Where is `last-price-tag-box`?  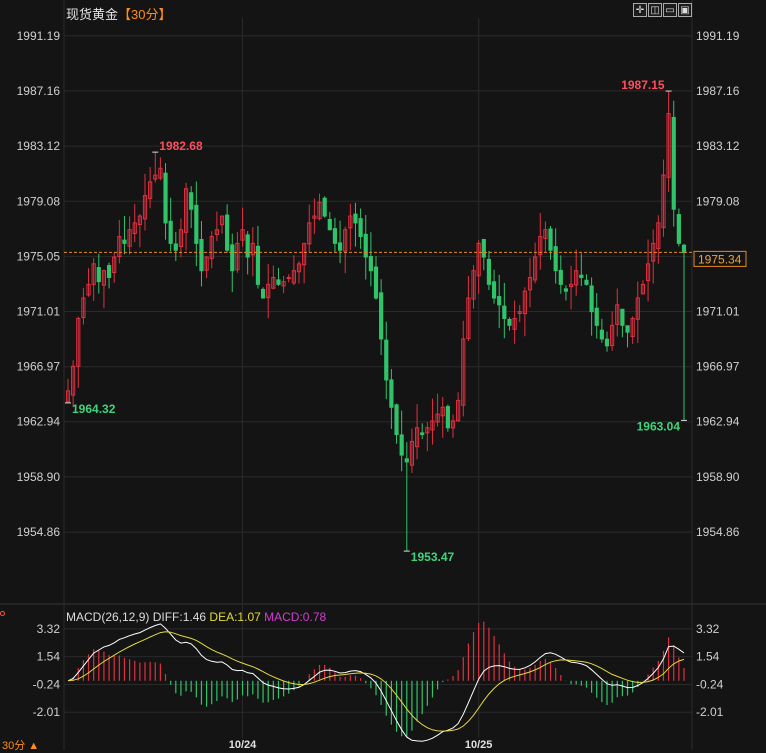 last-price-tag-box is located at coordinates (720, 258).